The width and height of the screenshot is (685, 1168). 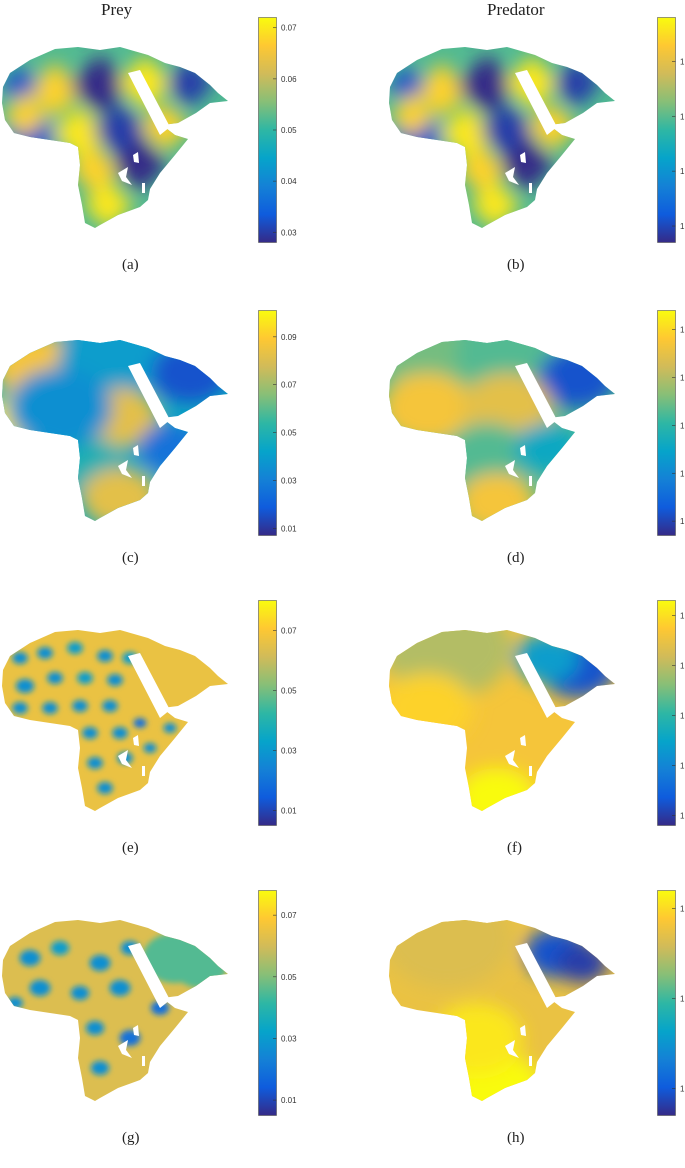 I want to click on colorbar: 0.09 0.07 0.05 0.03 0.01, so click(x=277, y=423).